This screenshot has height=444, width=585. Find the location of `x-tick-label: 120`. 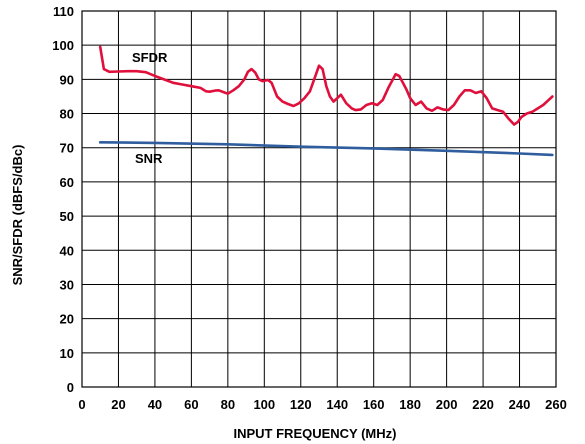

x-tick-label: 120 is located at coordinates (301, 404).